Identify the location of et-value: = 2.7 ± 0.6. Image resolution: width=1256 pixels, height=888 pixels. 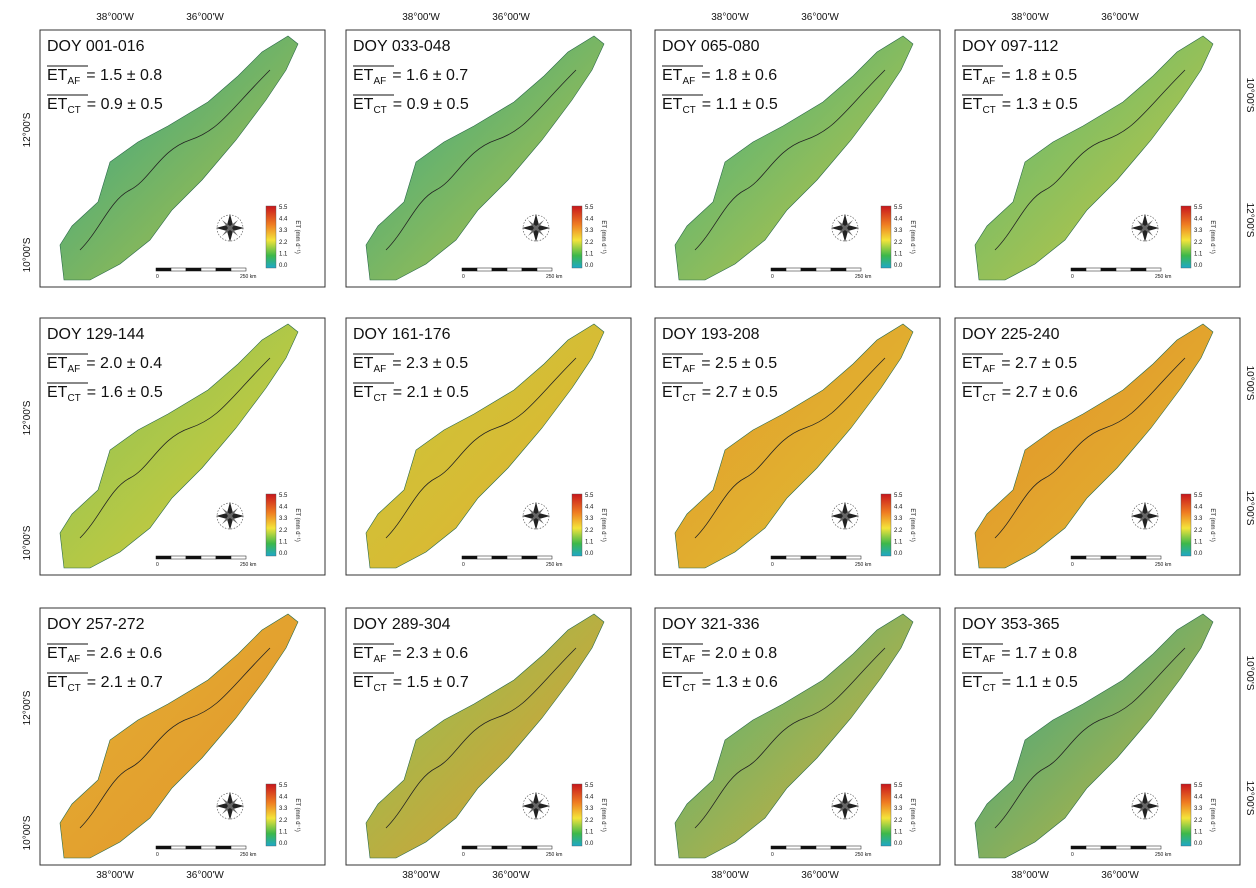
(1040, 392).